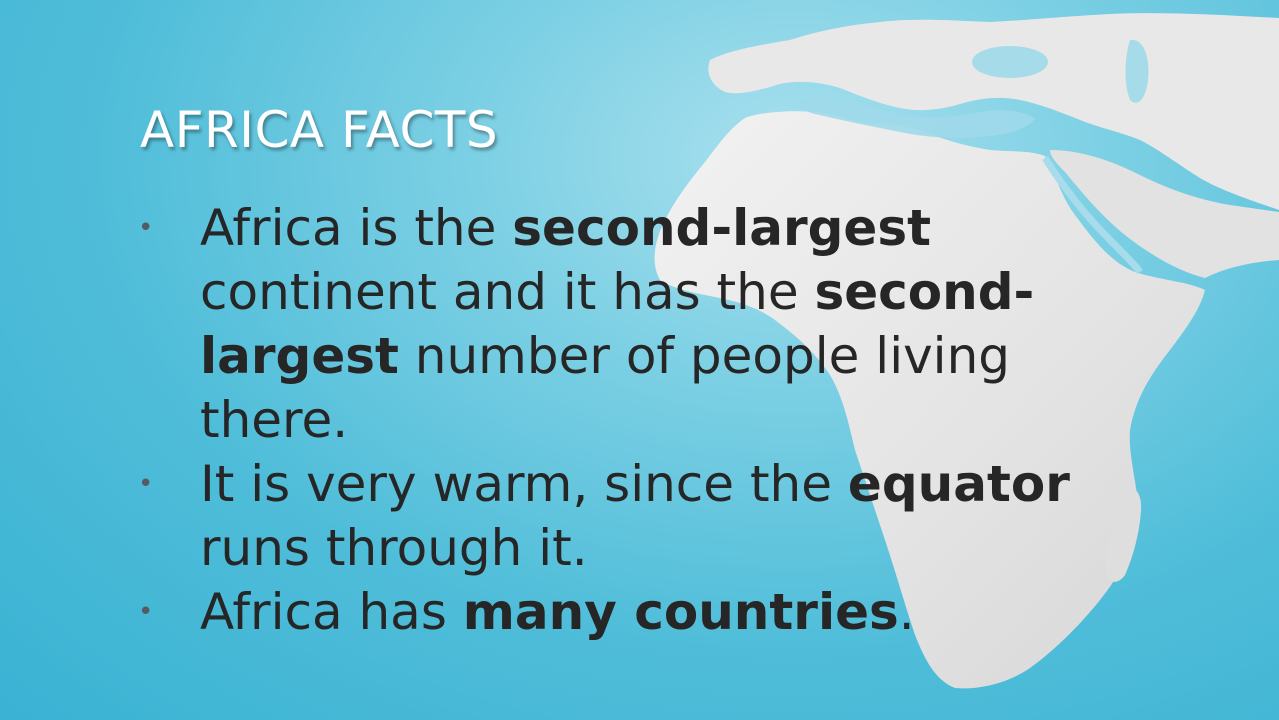 This screenshot has height=720, width=1279. Describe the element at coordinates (524, 484) in the screenshot. I see `text-segment: It is very warm, since the` at that location.